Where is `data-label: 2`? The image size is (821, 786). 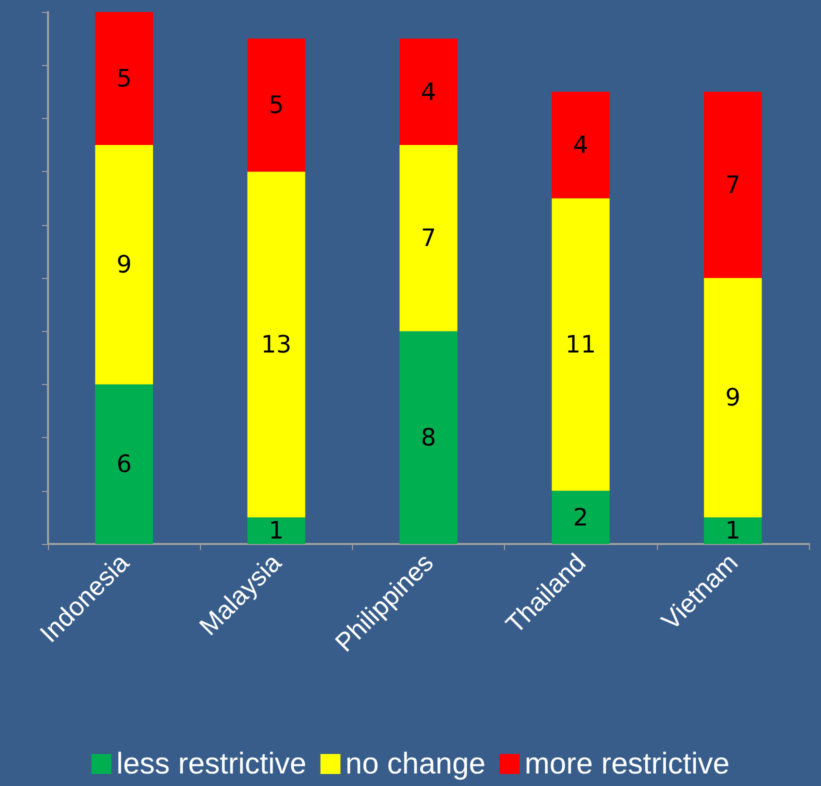 data-label: 2 is located at coordinates (580, 517).